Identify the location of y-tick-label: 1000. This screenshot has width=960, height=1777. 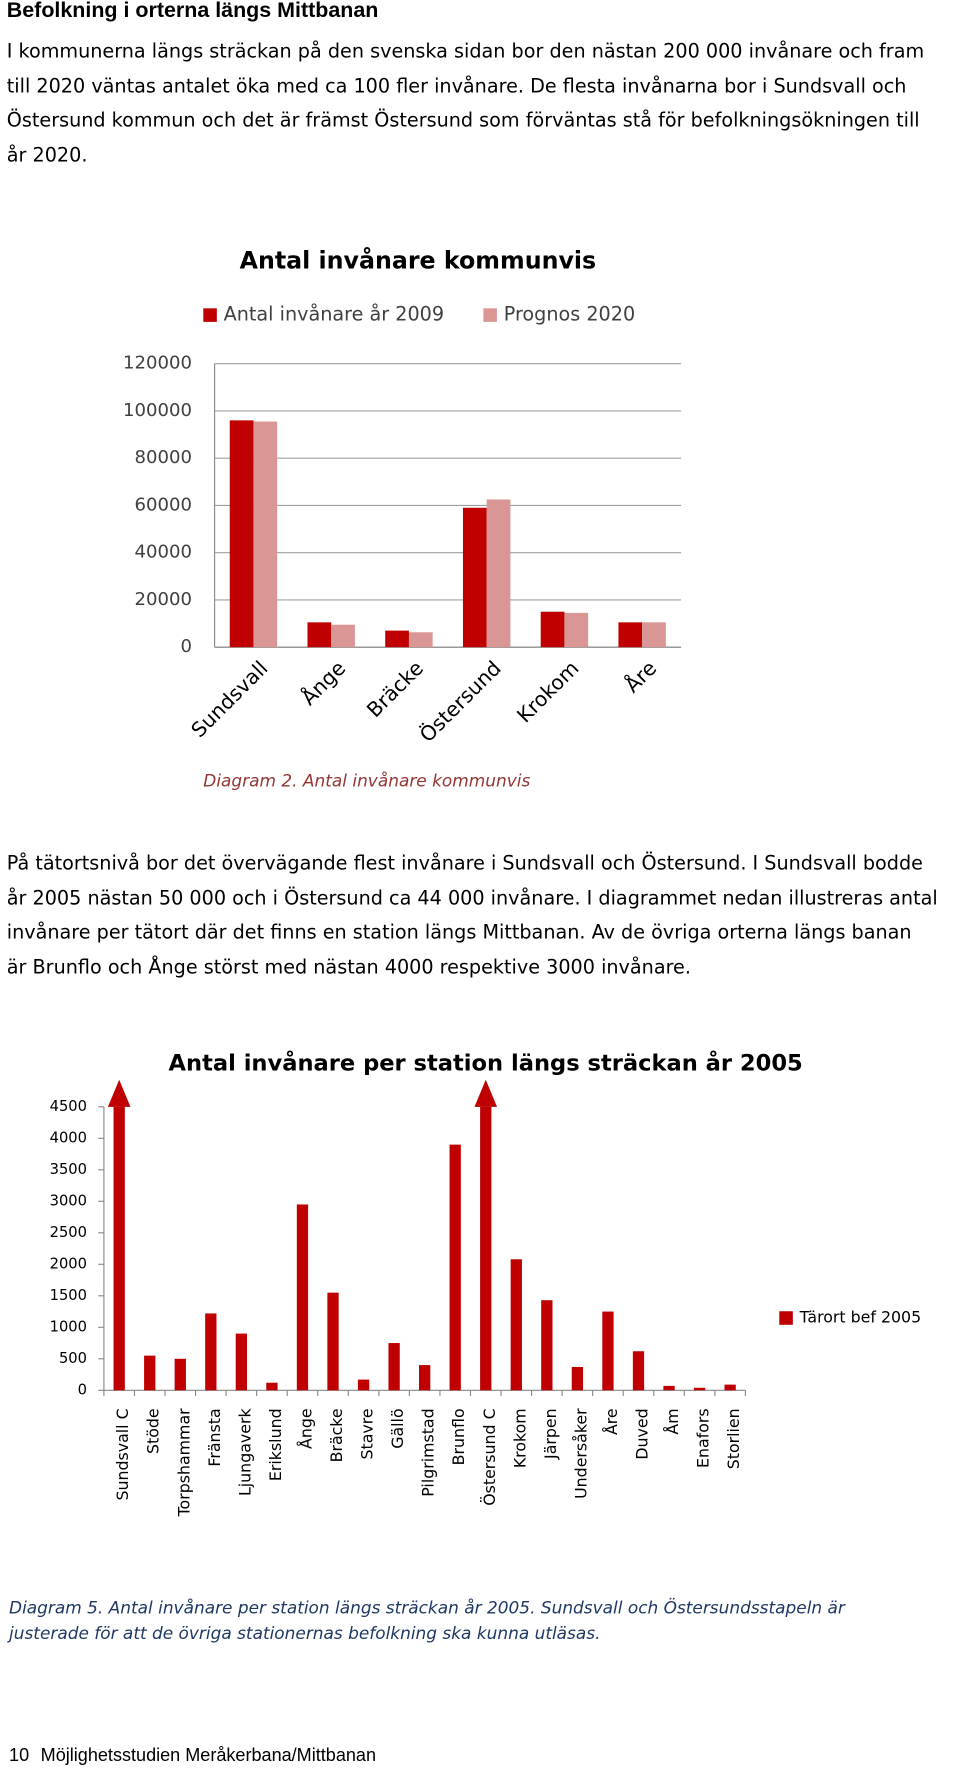
(68, 1326).